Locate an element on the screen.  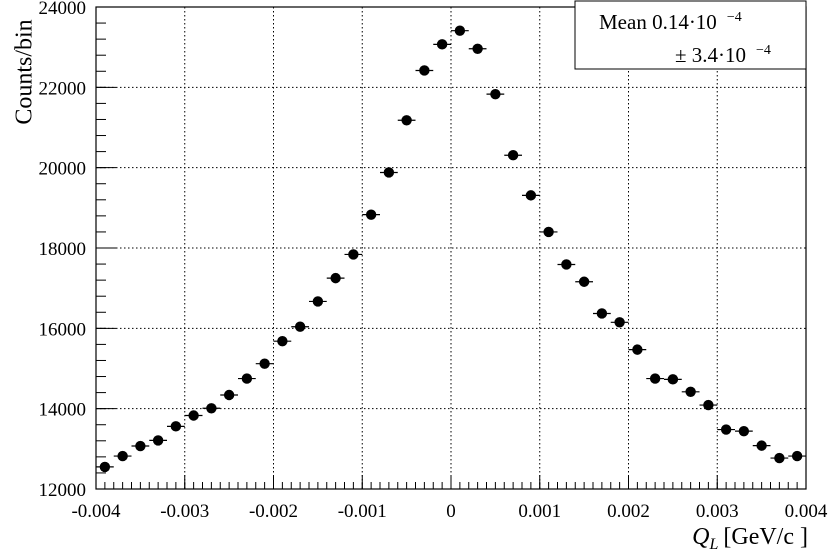
y-tick-label: 24000 is located at coordinates (63, 9).